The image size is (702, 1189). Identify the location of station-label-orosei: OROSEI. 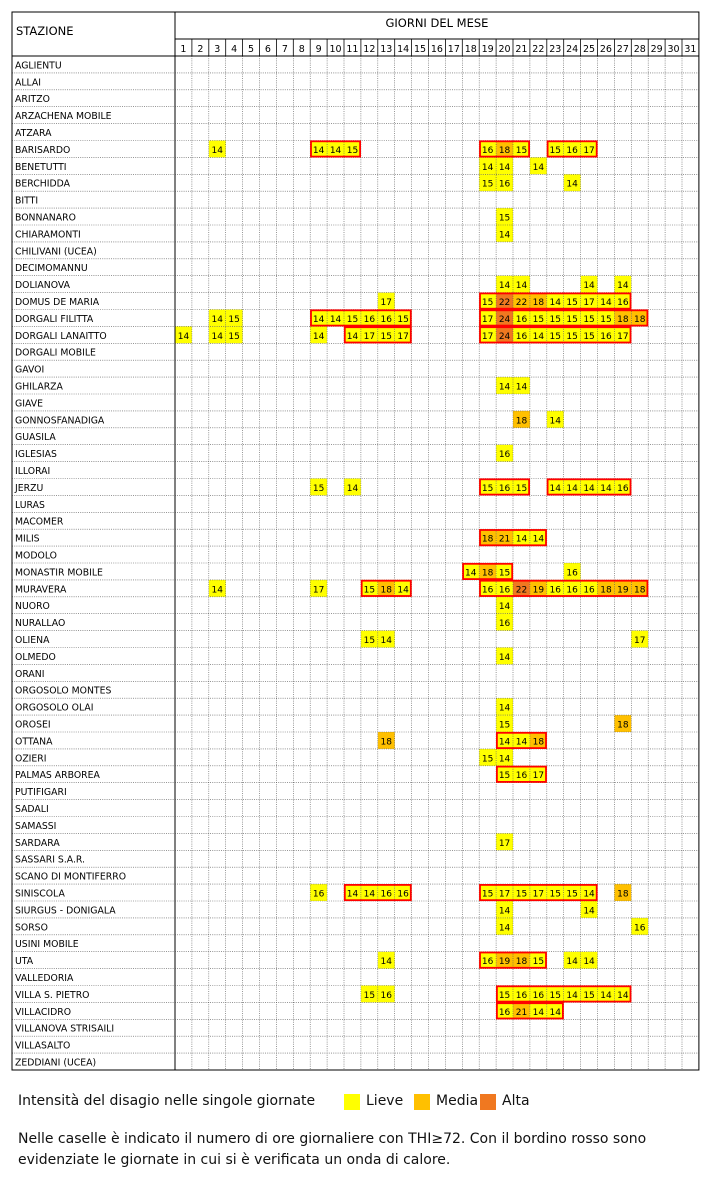
(33, 725).